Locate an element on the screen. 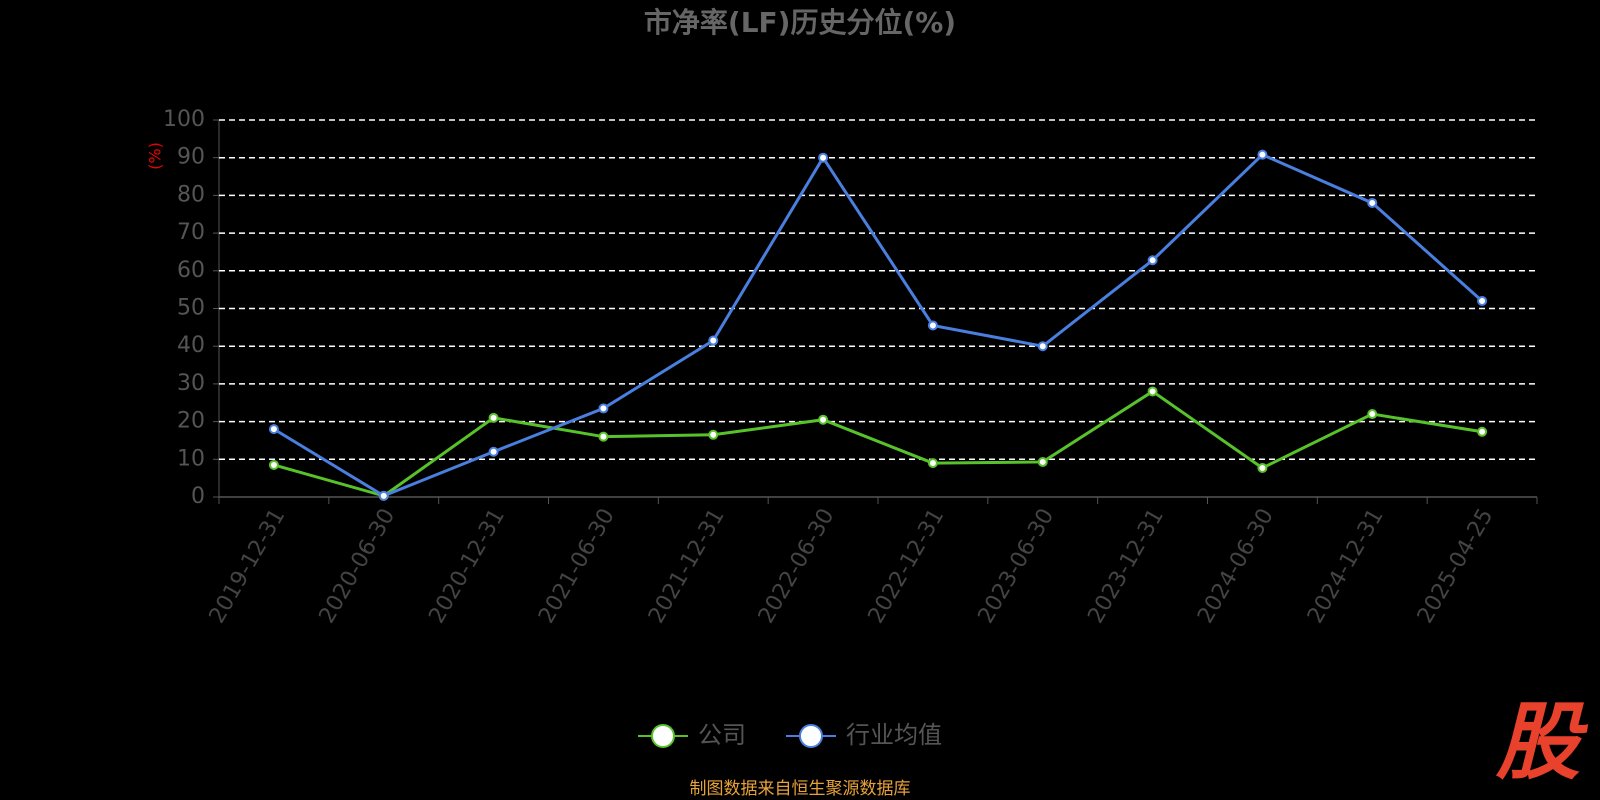  legend-item: 公司 is located at coordinates (692, 735).